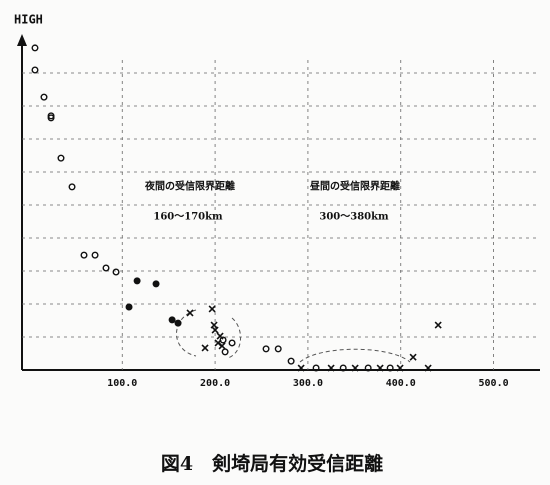  What do you see at coordinates (22, 40) in the screenshot?
I see `y-axis-arrow` at bounding box center [22, 40].